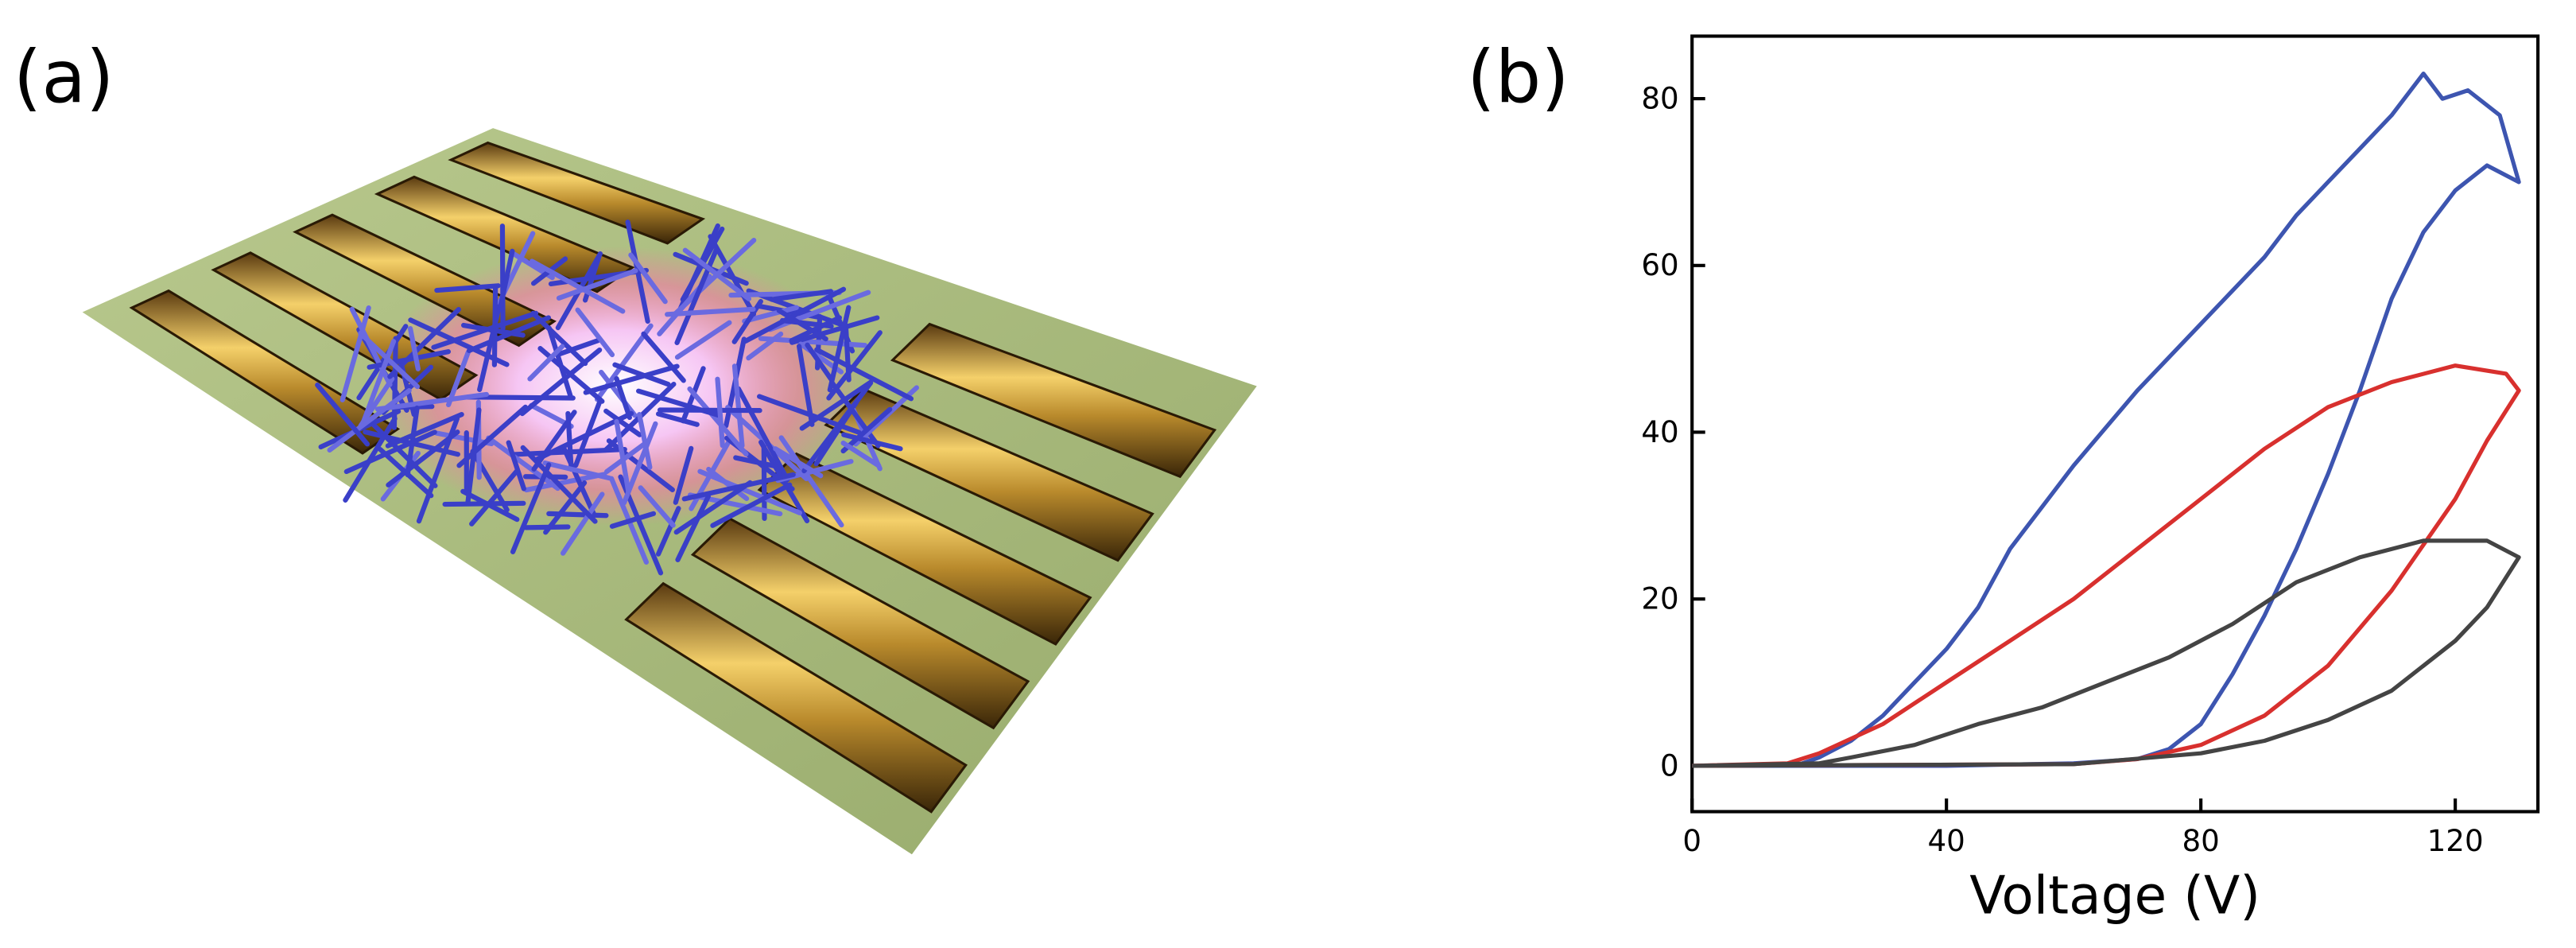  Describe the element at coordinates (2455, 840) in the screenshot. I see `x-tick-label: 120` at that location.